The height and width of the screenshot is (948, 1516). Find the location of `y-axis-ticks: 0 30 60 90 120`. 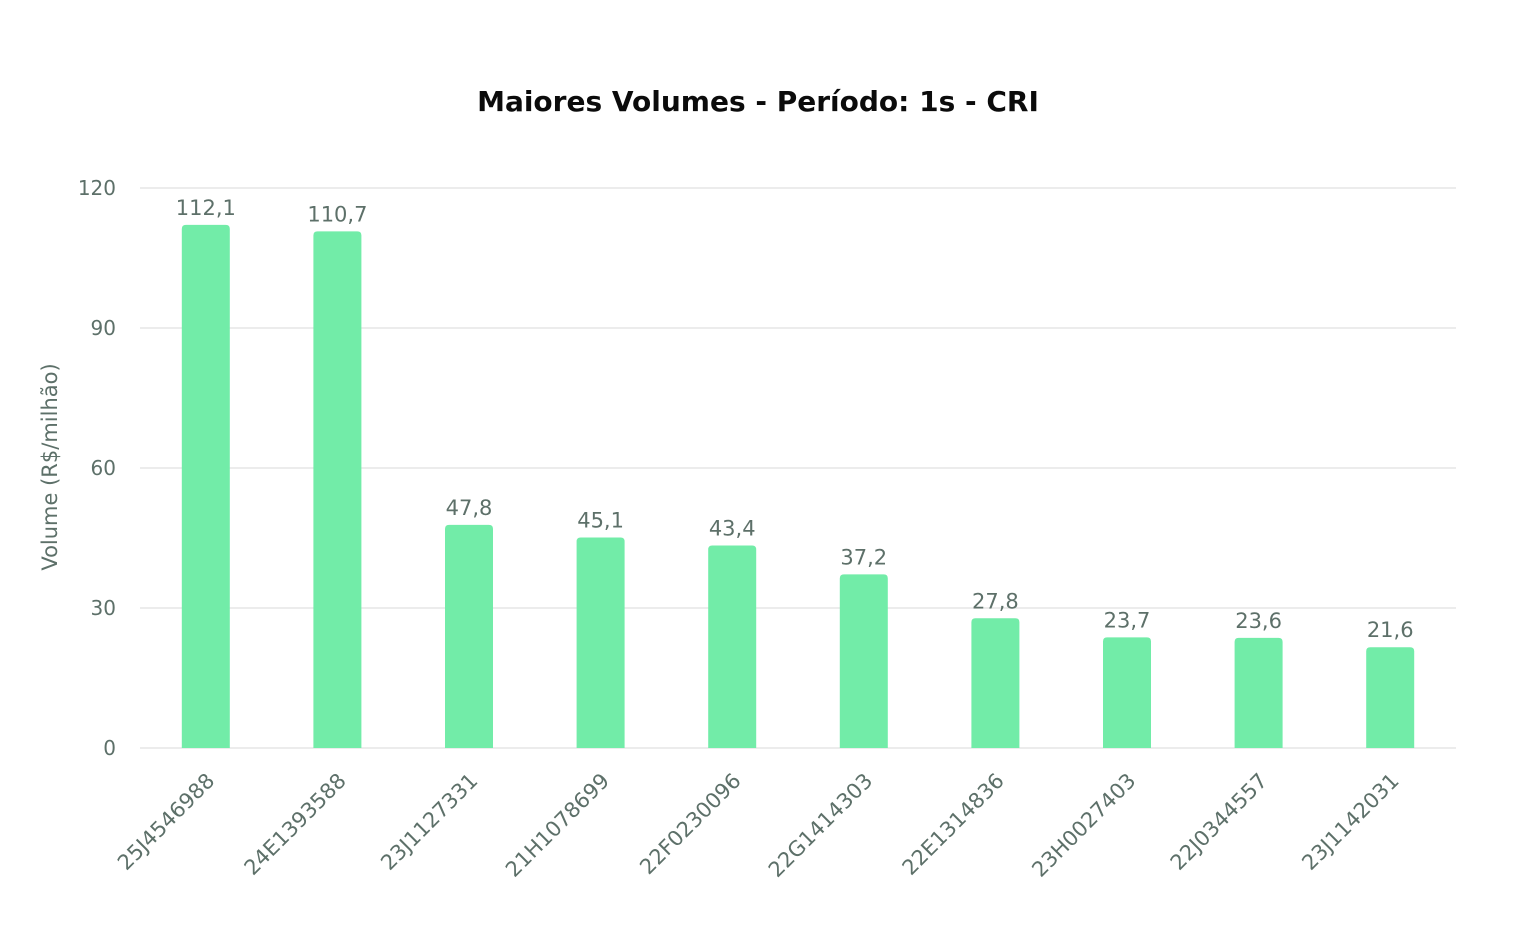

y-axis-ticks: 0 30 60 90 120 is located at coordinates (97, 468).